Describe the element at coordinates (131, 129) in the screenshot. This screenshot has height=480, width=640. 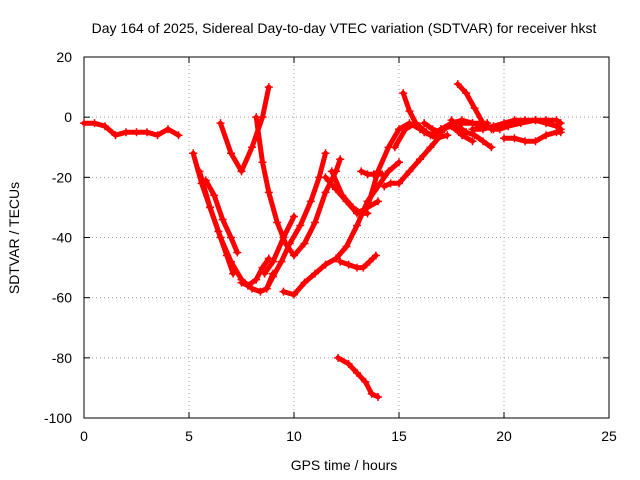
I see `series-line-s1` at that location.